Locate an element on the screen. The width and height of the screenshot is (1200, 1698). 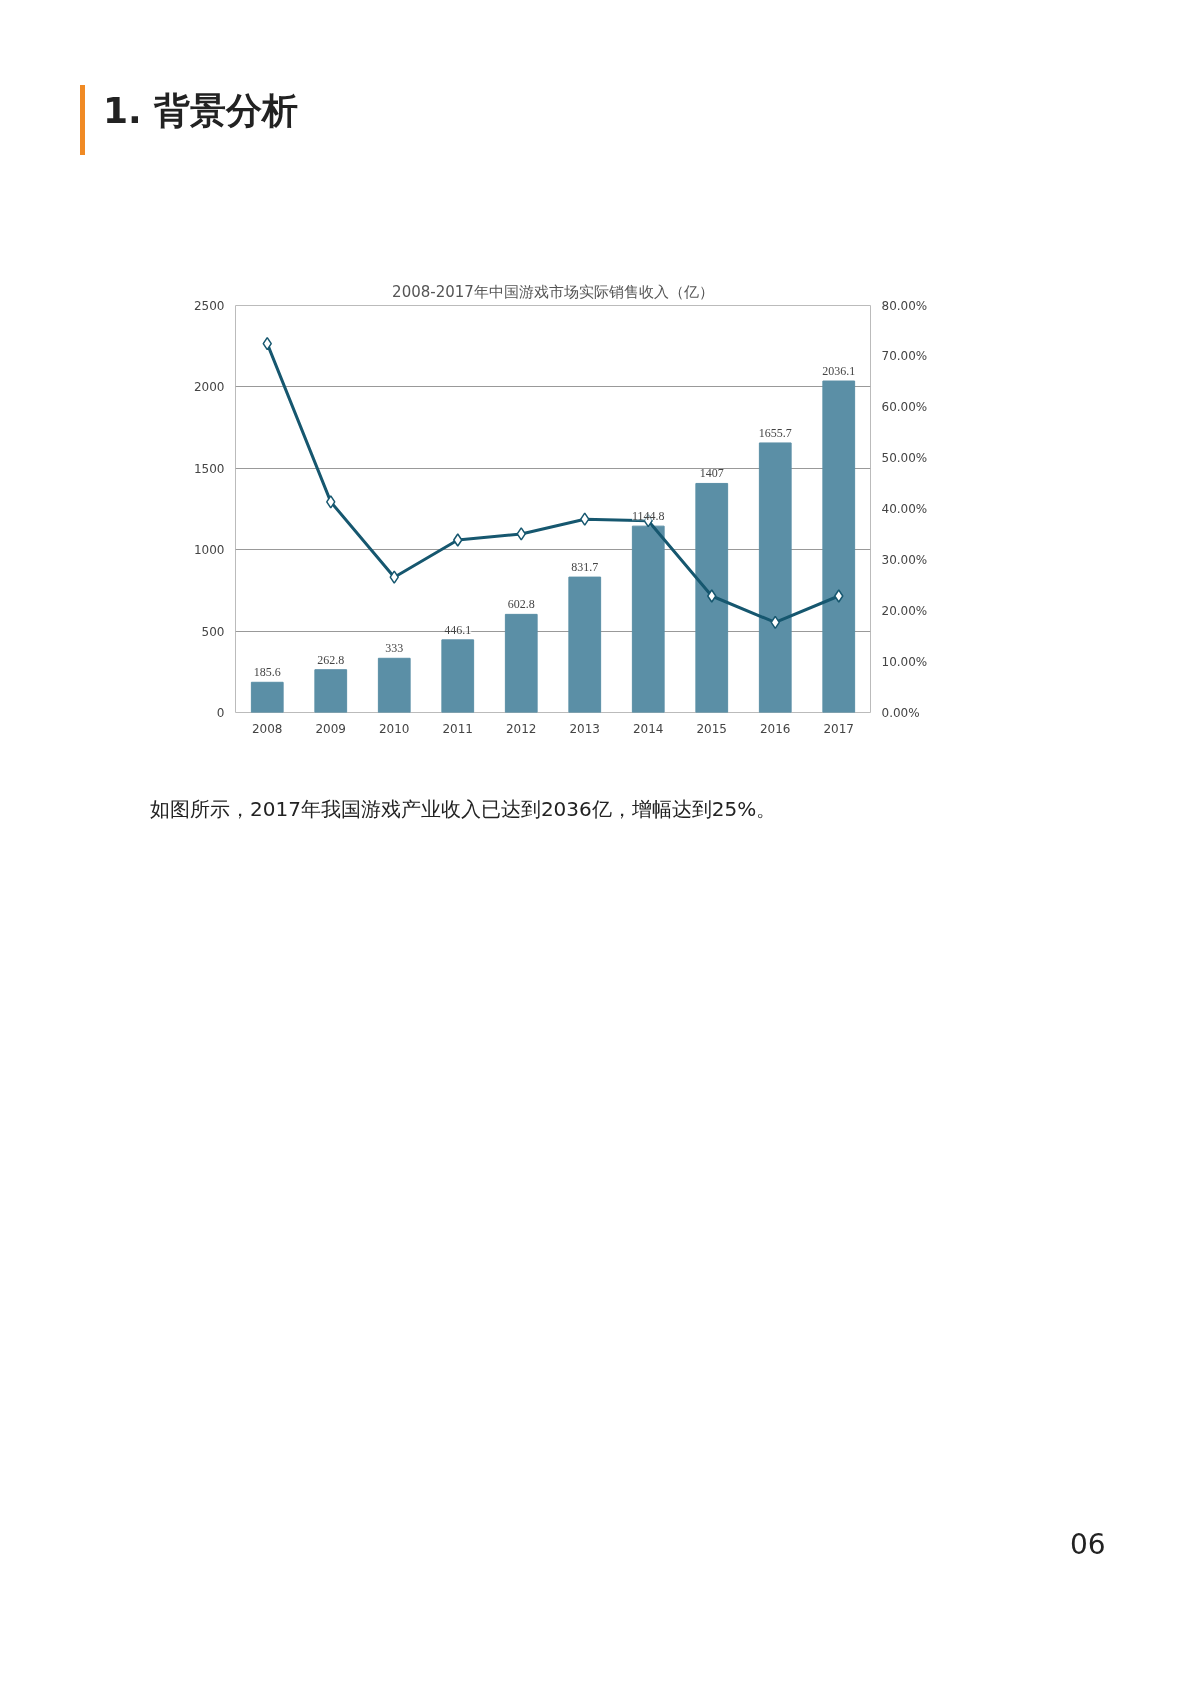
data-label: 1655.7 is located at coordinates (775, 432).